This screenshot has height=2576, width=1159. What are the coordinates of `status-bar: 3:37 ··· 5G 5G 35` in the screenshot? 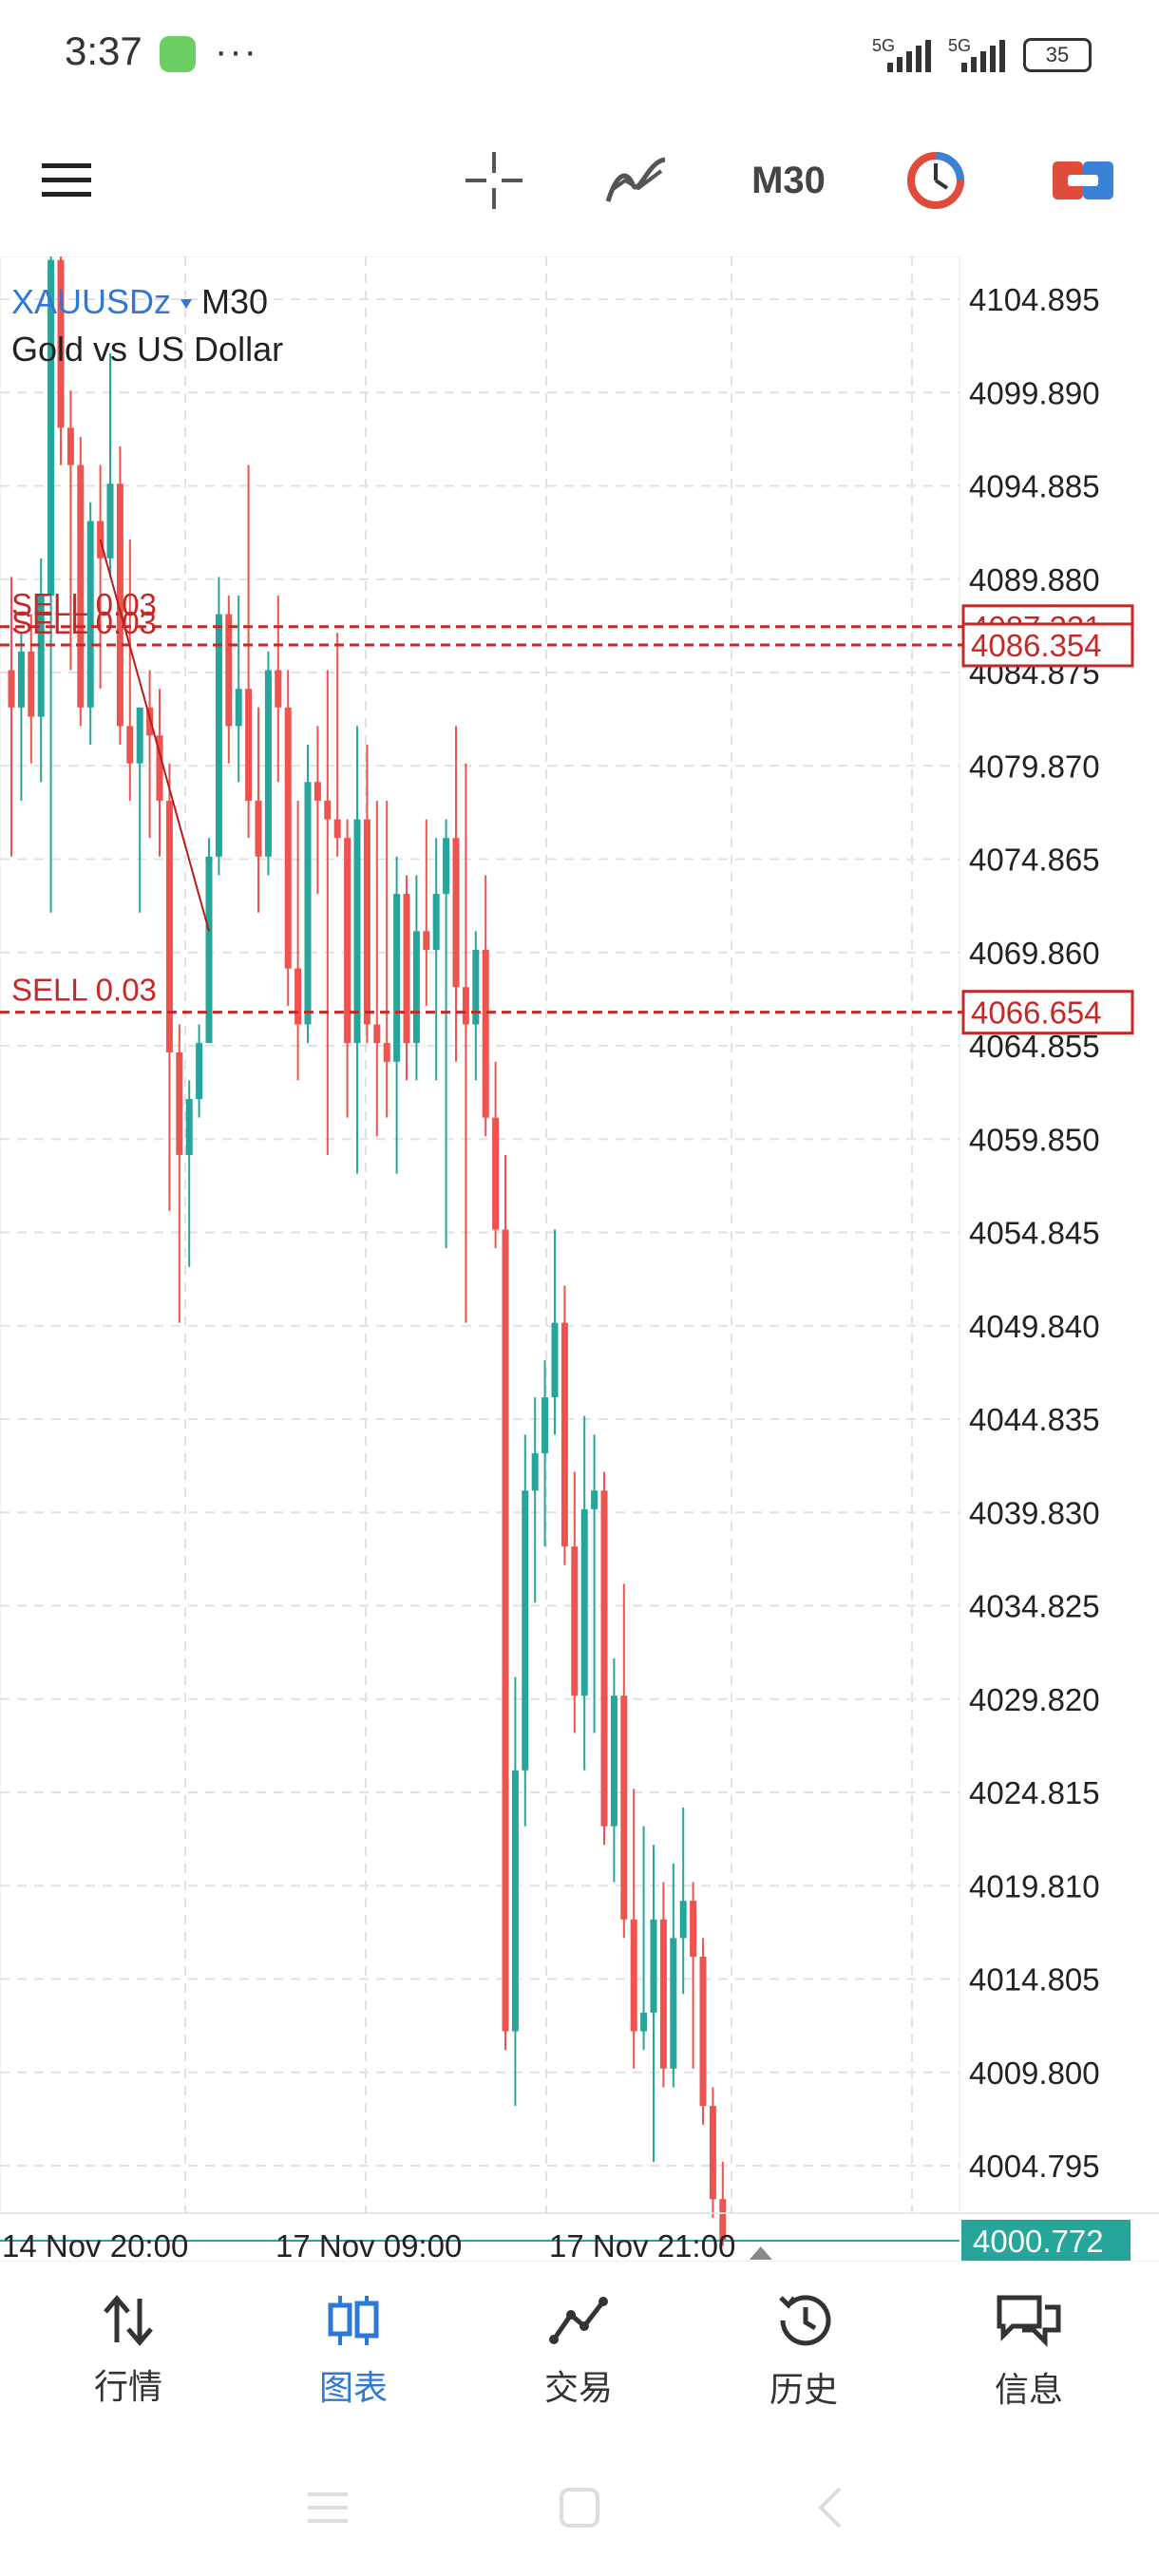 It's located at (579, 52).